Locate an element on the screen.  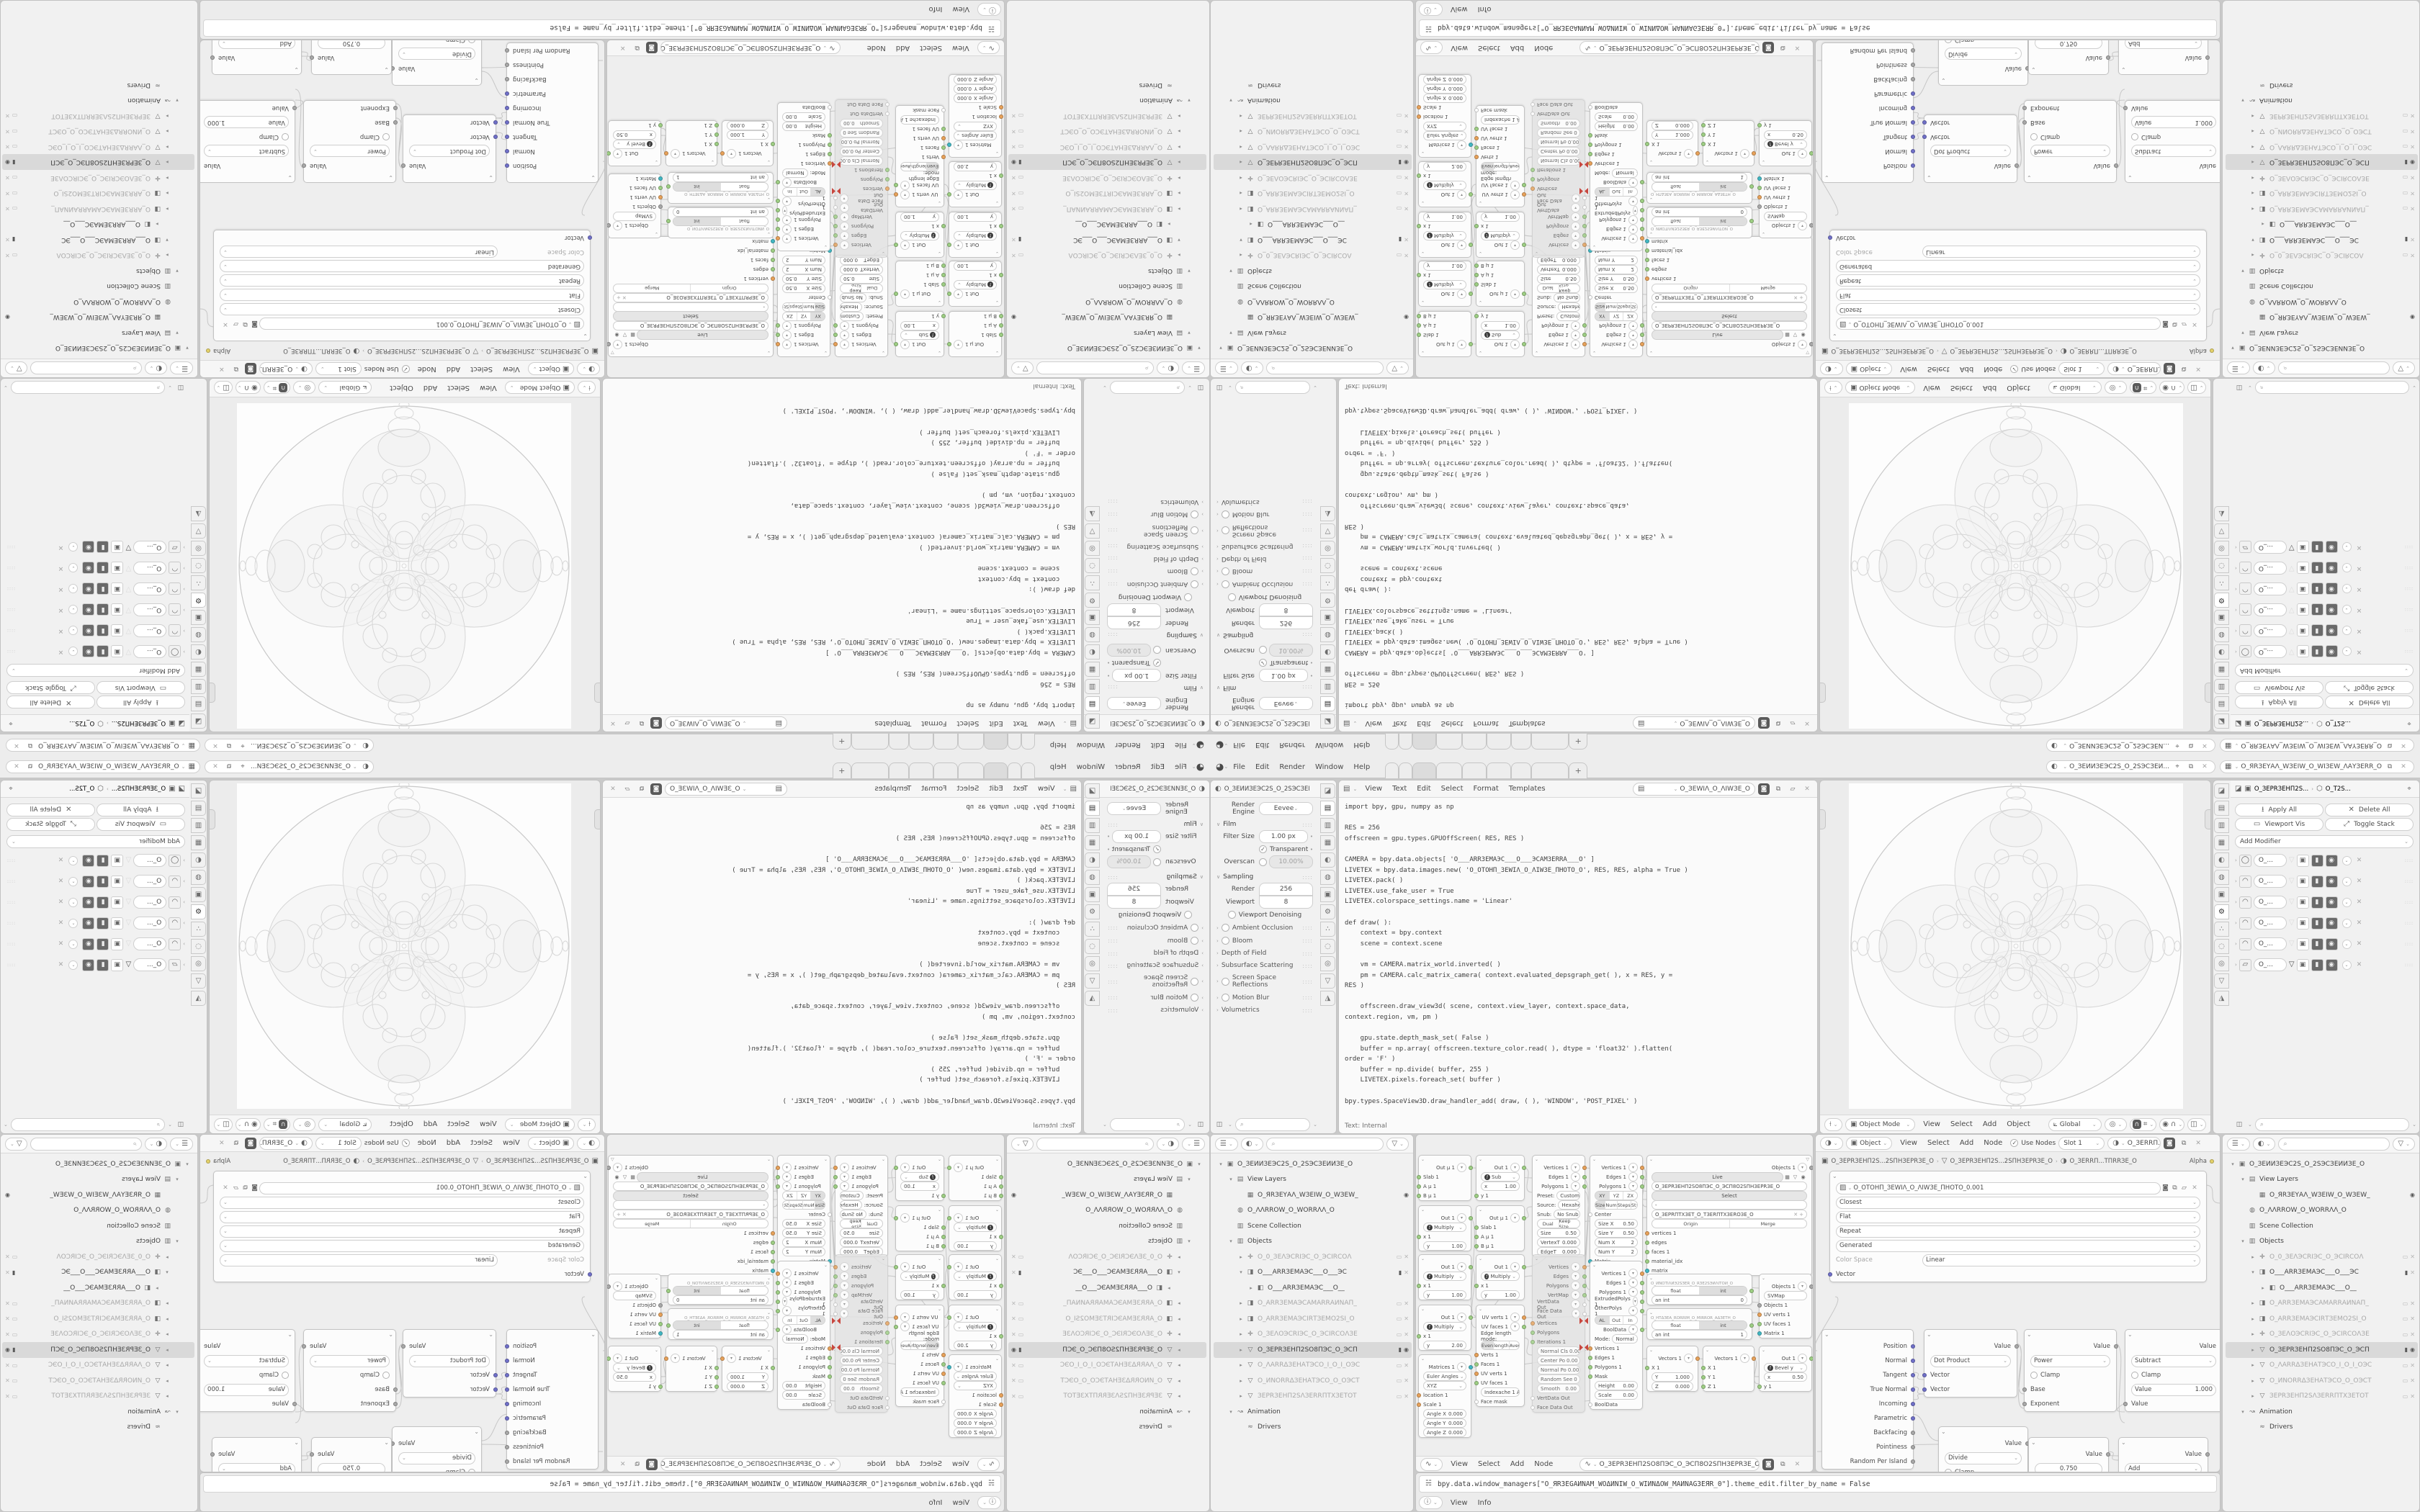
properties-tab-particles: ∴ is located at coordinates (1327, 582).